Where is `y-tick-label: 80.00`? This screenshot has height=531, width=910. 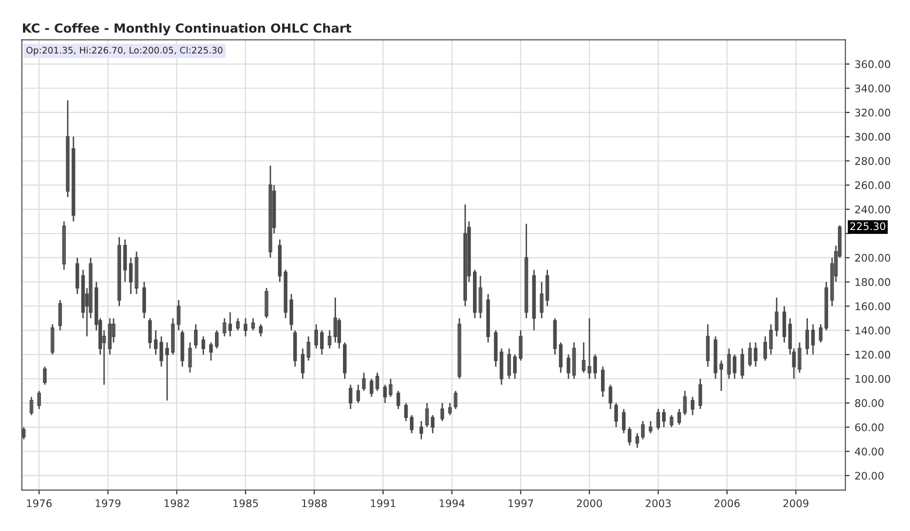
y-tick-label: 80.00 is located at coordinates (869, 403).